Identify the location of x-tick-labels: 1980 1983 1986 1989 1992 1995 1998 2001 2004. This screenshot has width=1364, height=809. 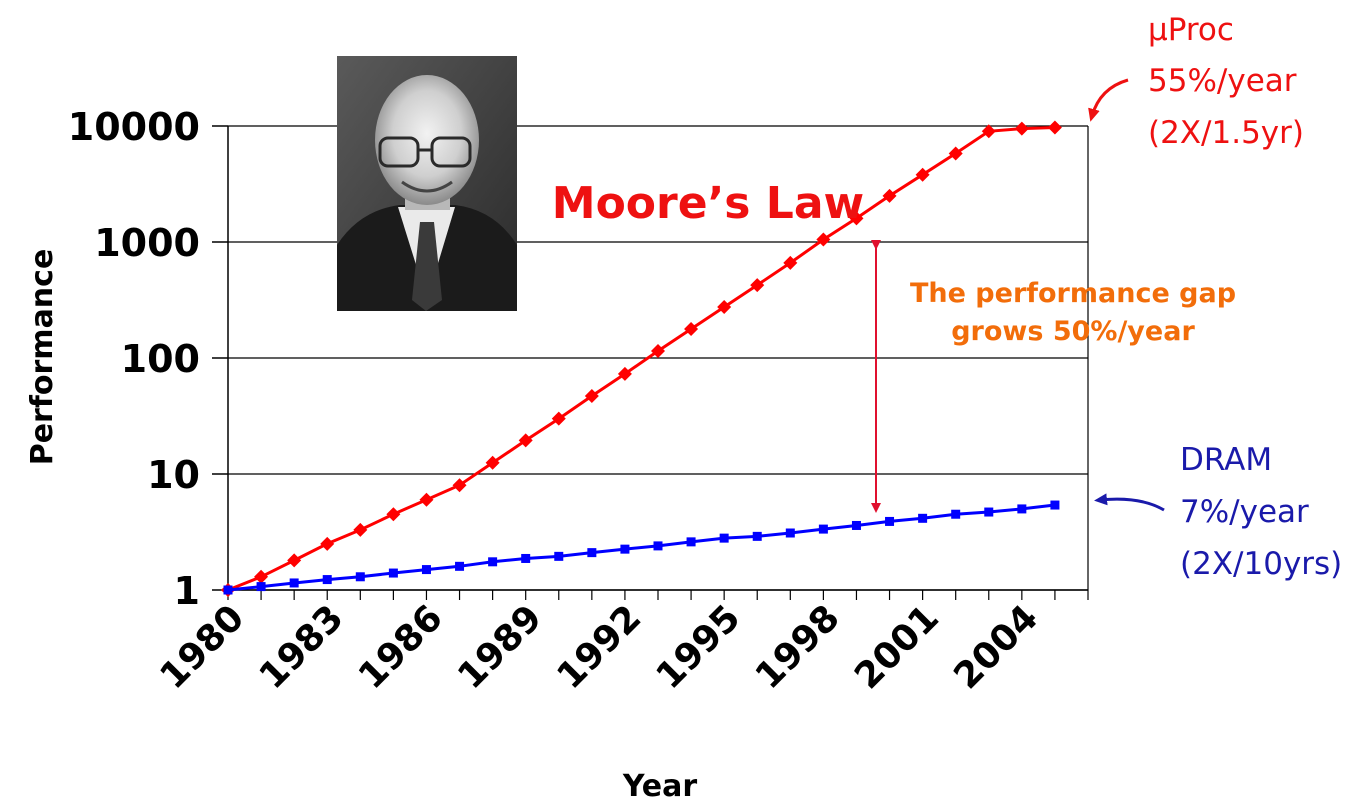
(600, 647).